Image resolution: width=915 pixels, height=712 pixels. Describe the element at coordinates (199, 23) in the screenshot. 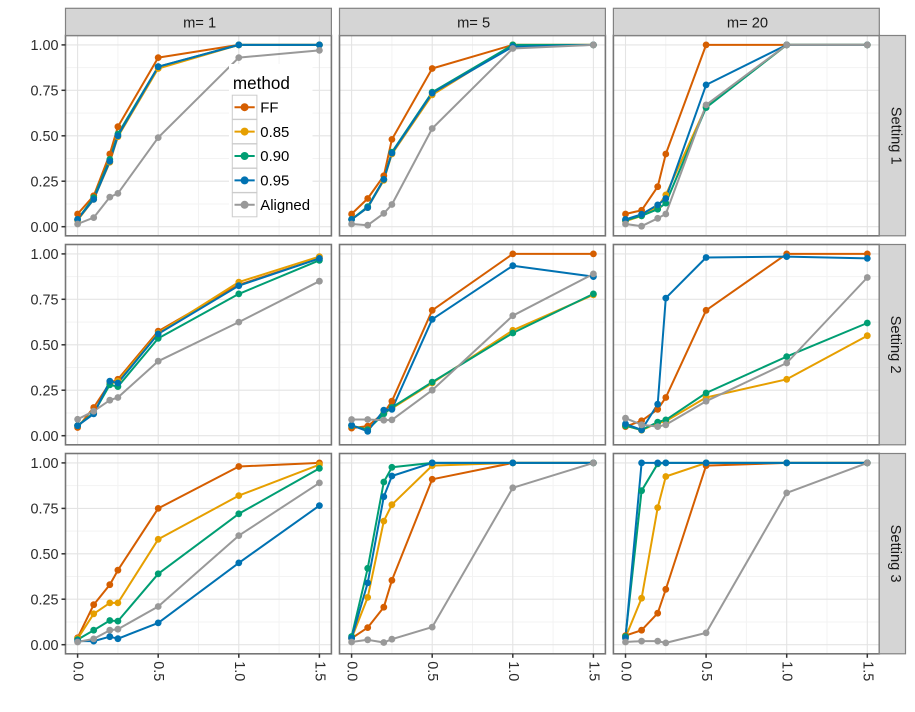

I see `svg-text: m= 1` at that location.